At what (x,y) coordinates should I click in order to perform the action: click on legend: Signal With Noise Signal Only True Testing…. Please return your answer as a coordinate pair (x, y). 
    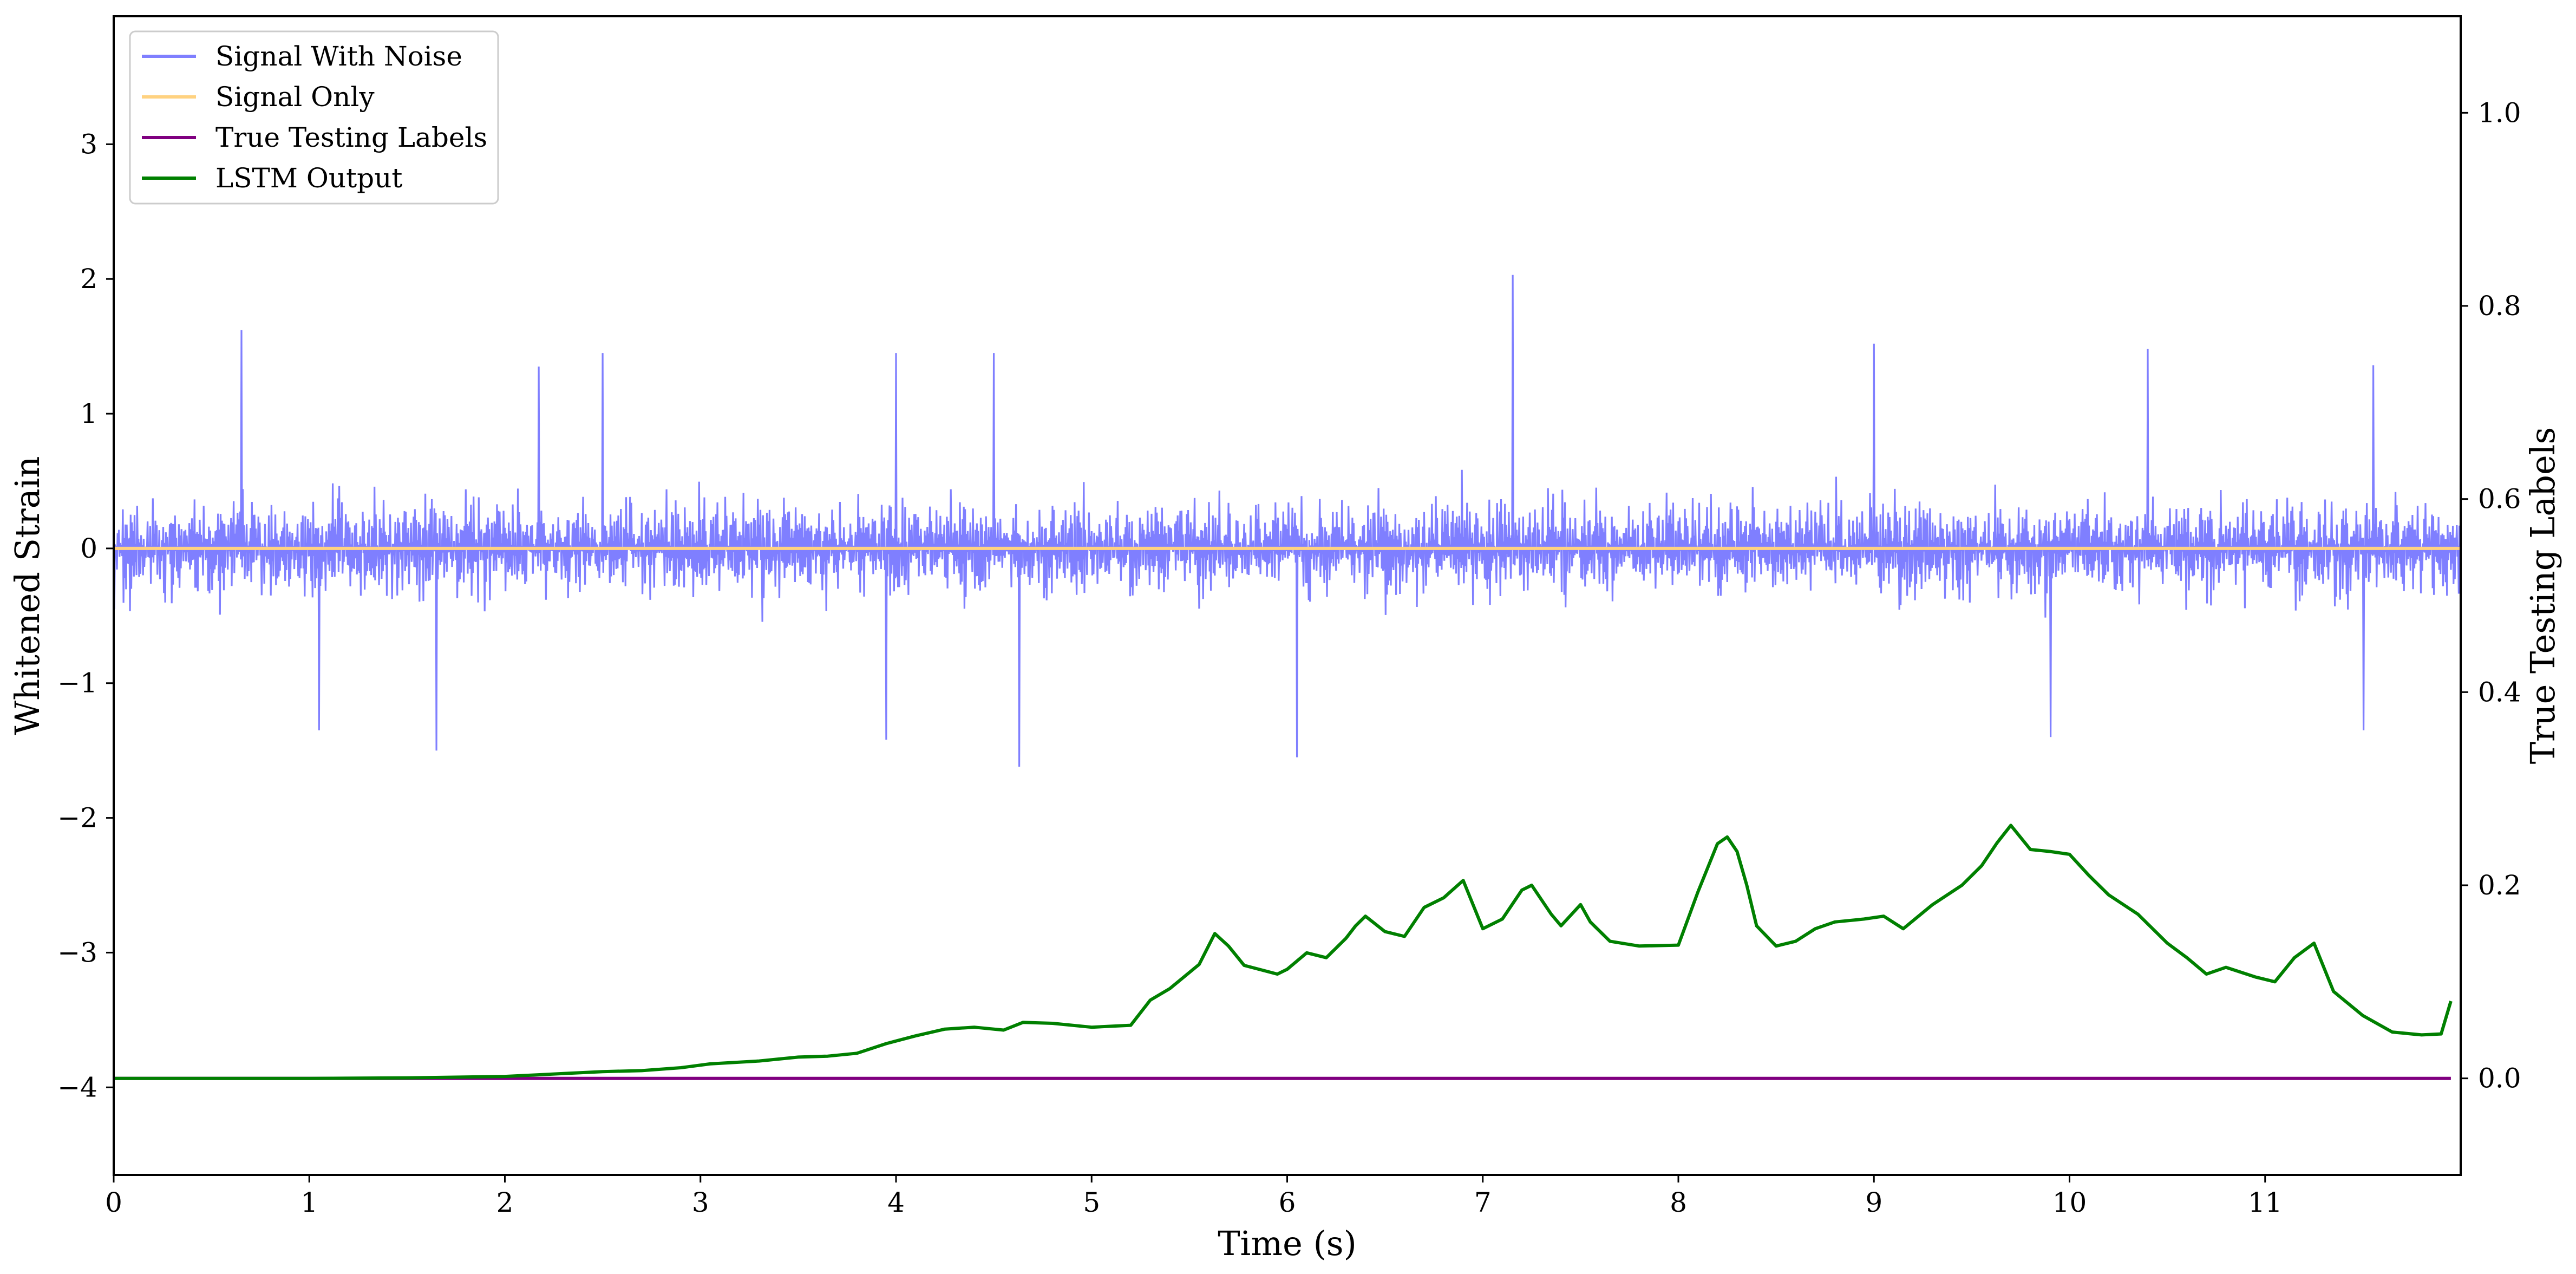
    Looking at the image, I should click on (314, 117).